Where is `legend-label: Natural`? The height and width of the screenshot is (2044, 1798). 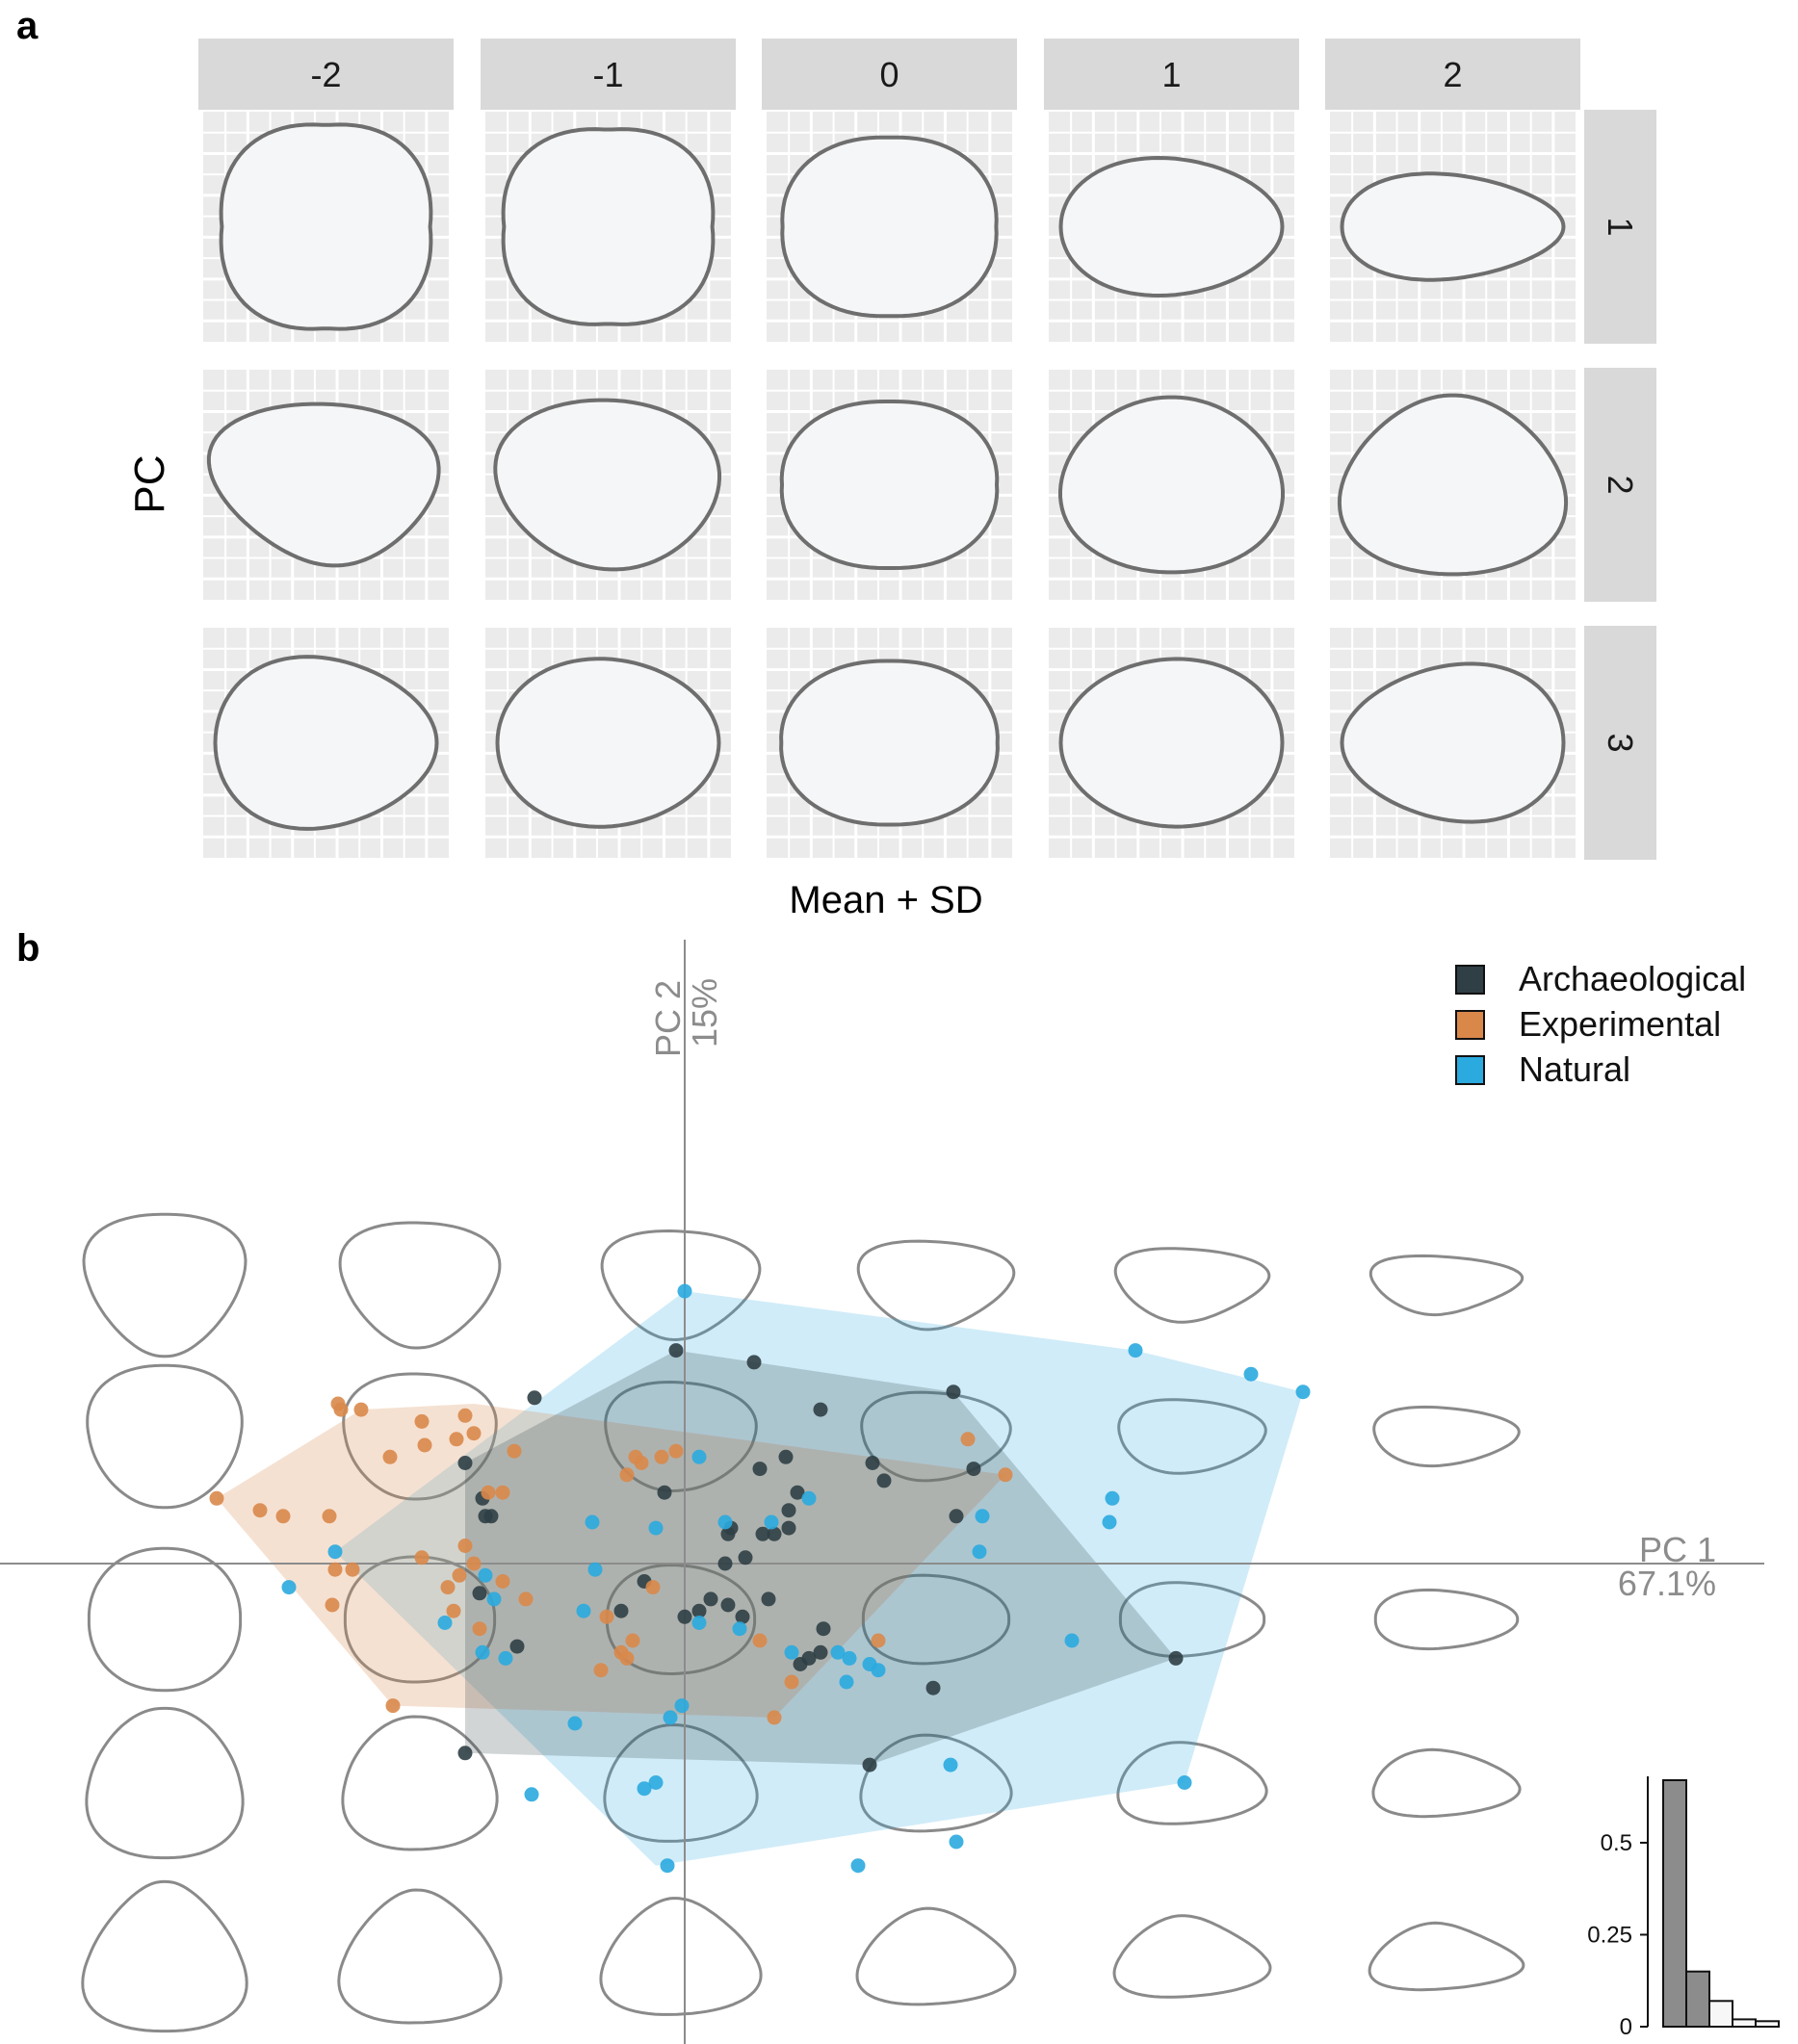 legend-label: Natural is located at coordinates (1575, 1069).